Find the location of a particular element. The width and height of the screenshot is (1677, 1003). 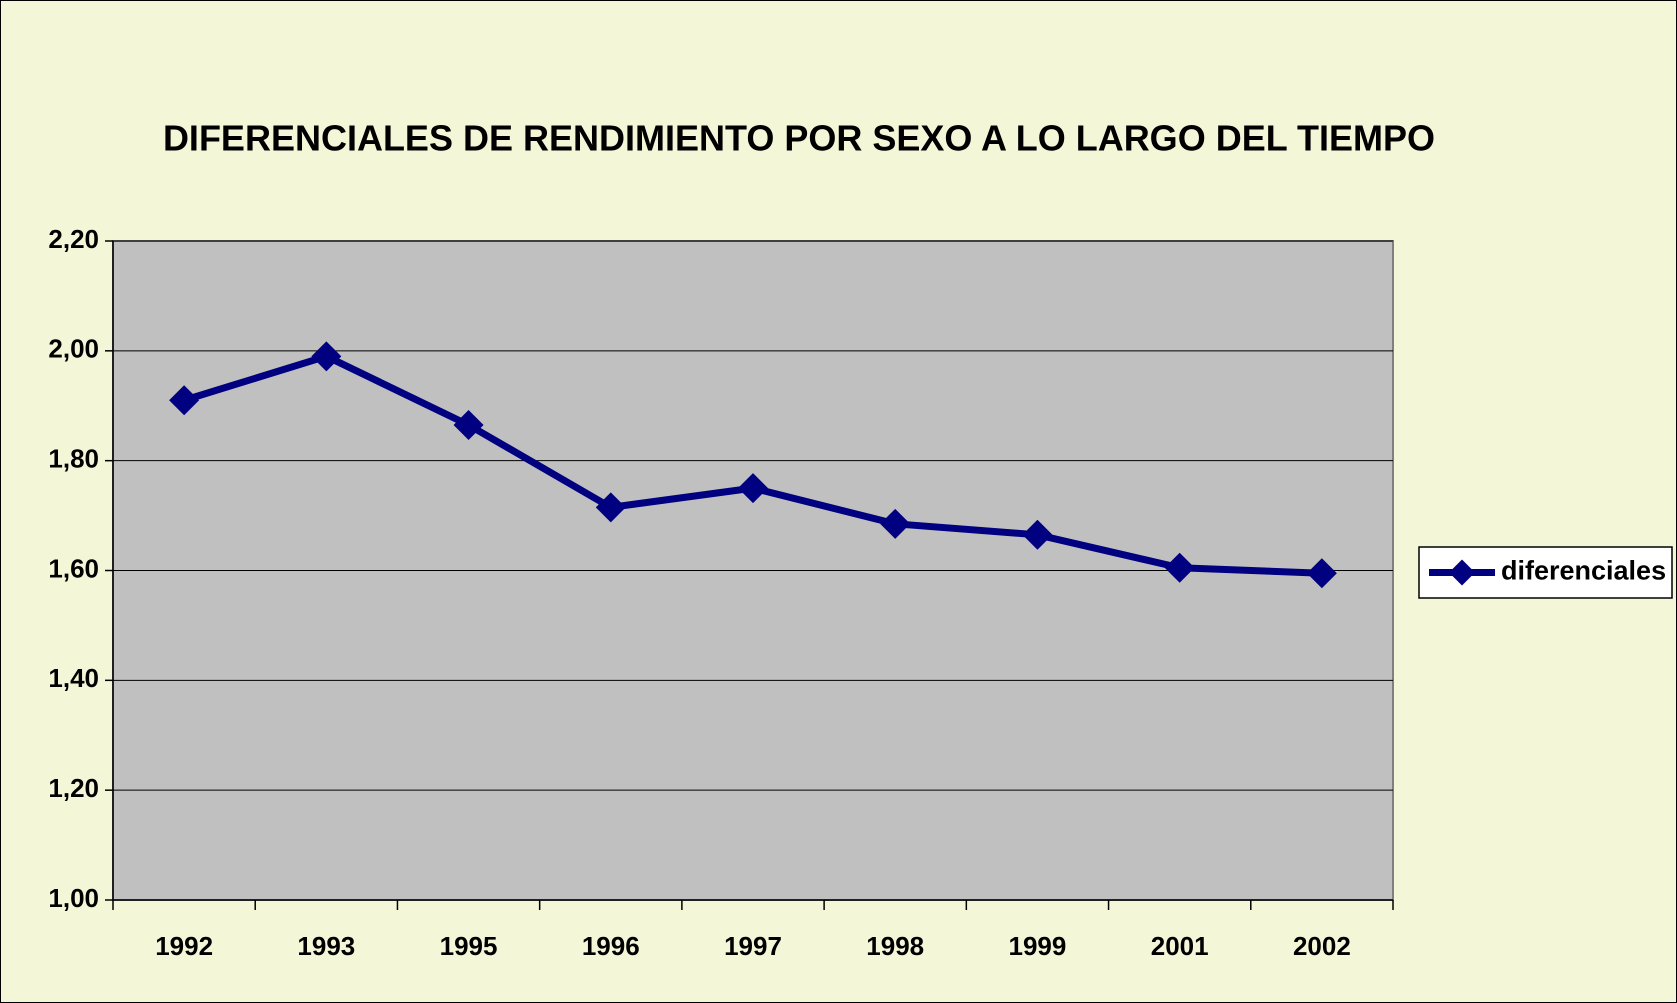

x-tick-label: 1998 is located at coordinates (895, 946).